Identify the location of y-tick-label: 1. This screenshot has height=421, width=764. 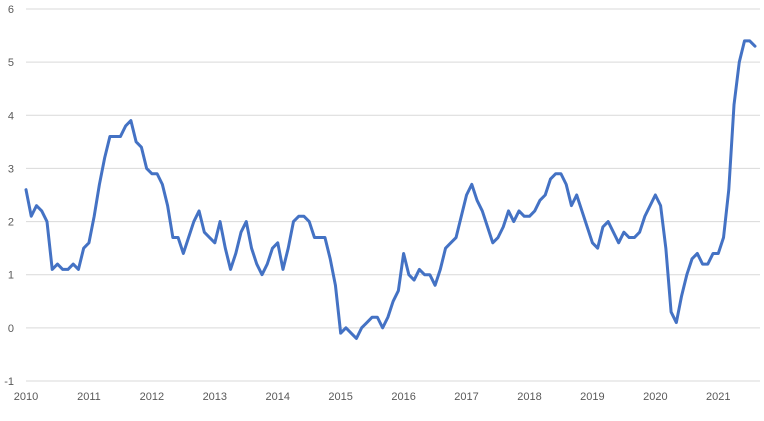
(11, 276).